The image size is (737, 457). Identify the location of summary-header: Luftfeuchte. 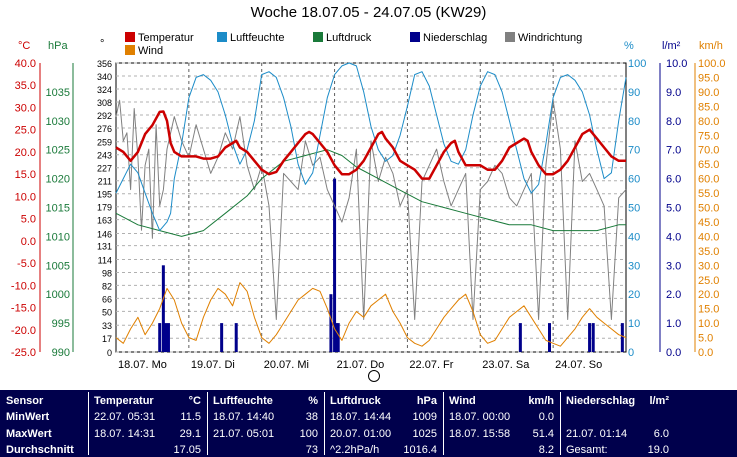
(243, 401).